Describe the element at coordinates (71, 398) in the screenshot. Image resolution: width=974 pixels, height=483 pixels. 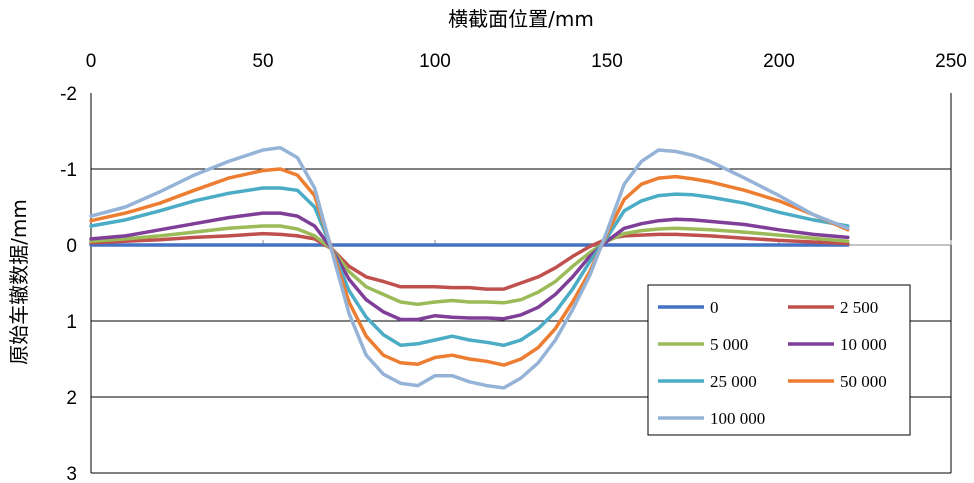
I see `y-tick-label: 2` at that location.